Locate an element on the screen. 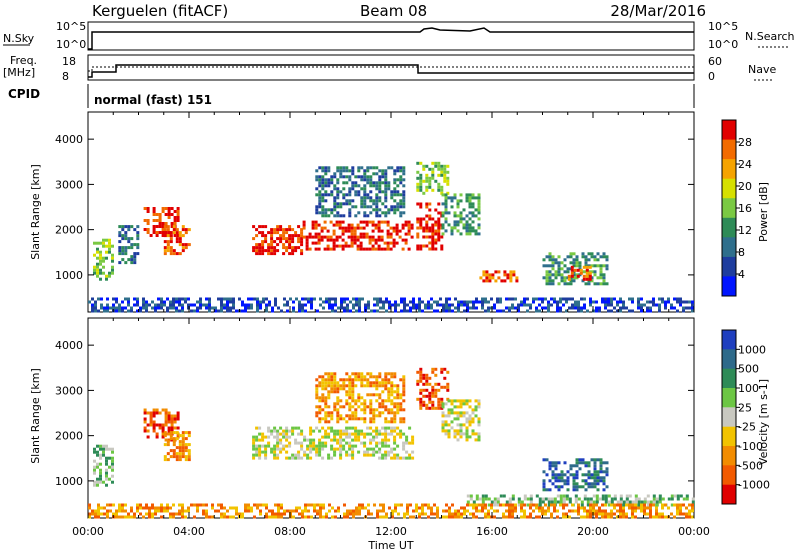  velocity-ylabel: Slant Range [km] is located at coordinates (35, 416).